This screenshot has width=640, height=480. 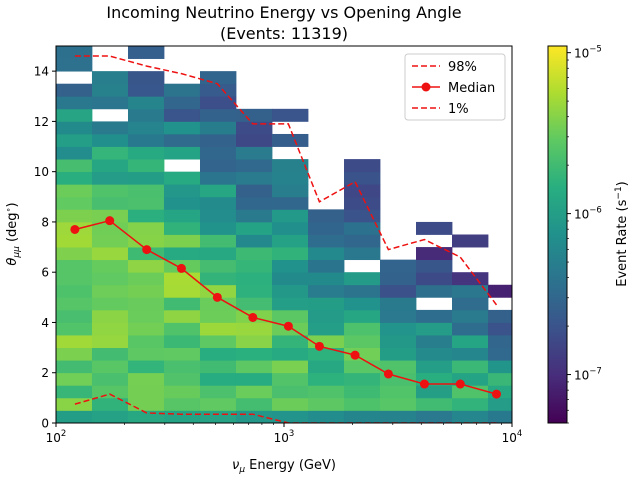 What do you see at coordinates (512, 437) in the screenshot?
I see `x-tick-label: 10⁴` at bounding box center [512, 437].